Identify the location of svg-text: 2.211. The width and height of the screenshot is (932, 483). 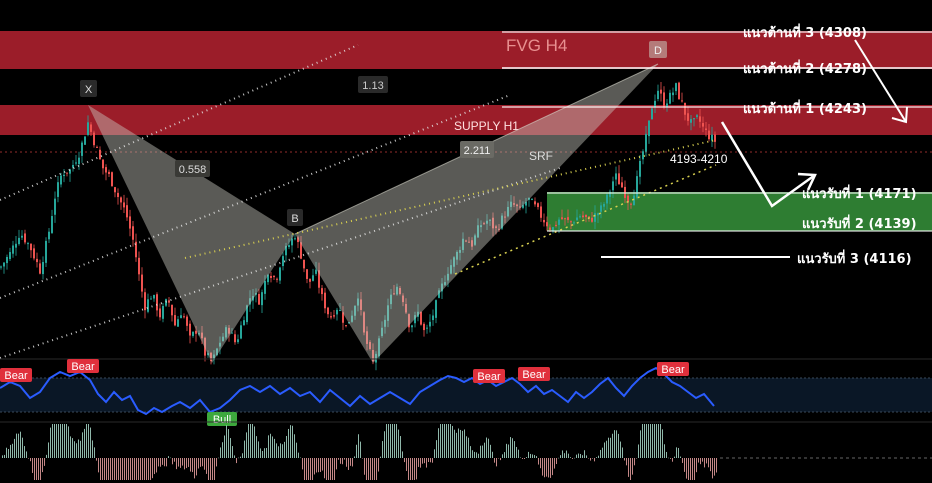
(477, 151).